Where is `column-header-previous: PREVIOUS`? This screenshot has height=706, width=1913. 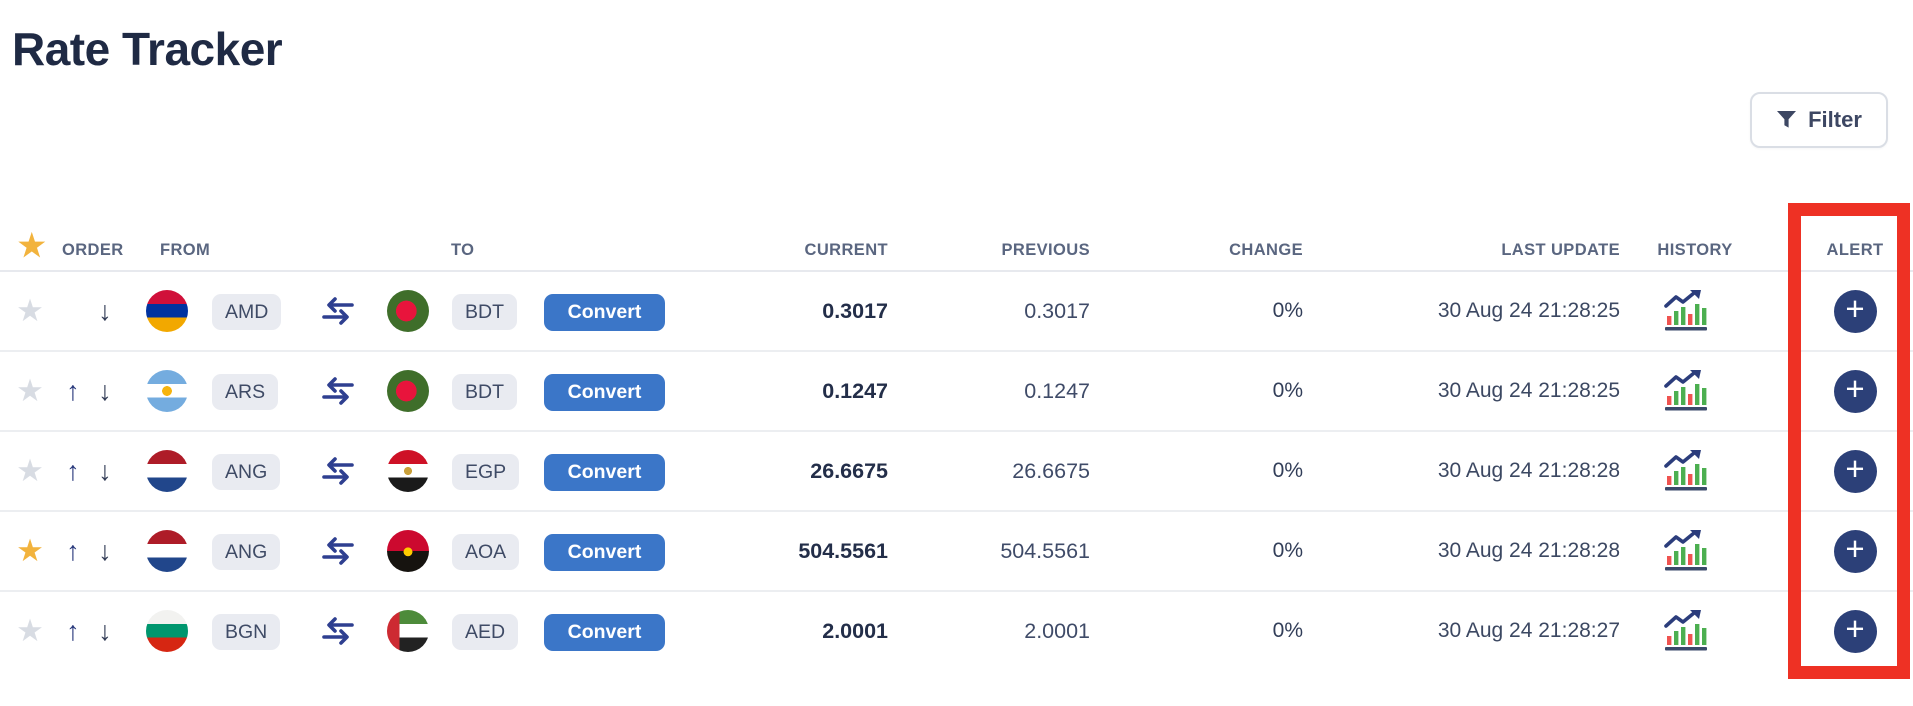
column-header-previous: PREVIOUS is located at coordinates (1045, 249).